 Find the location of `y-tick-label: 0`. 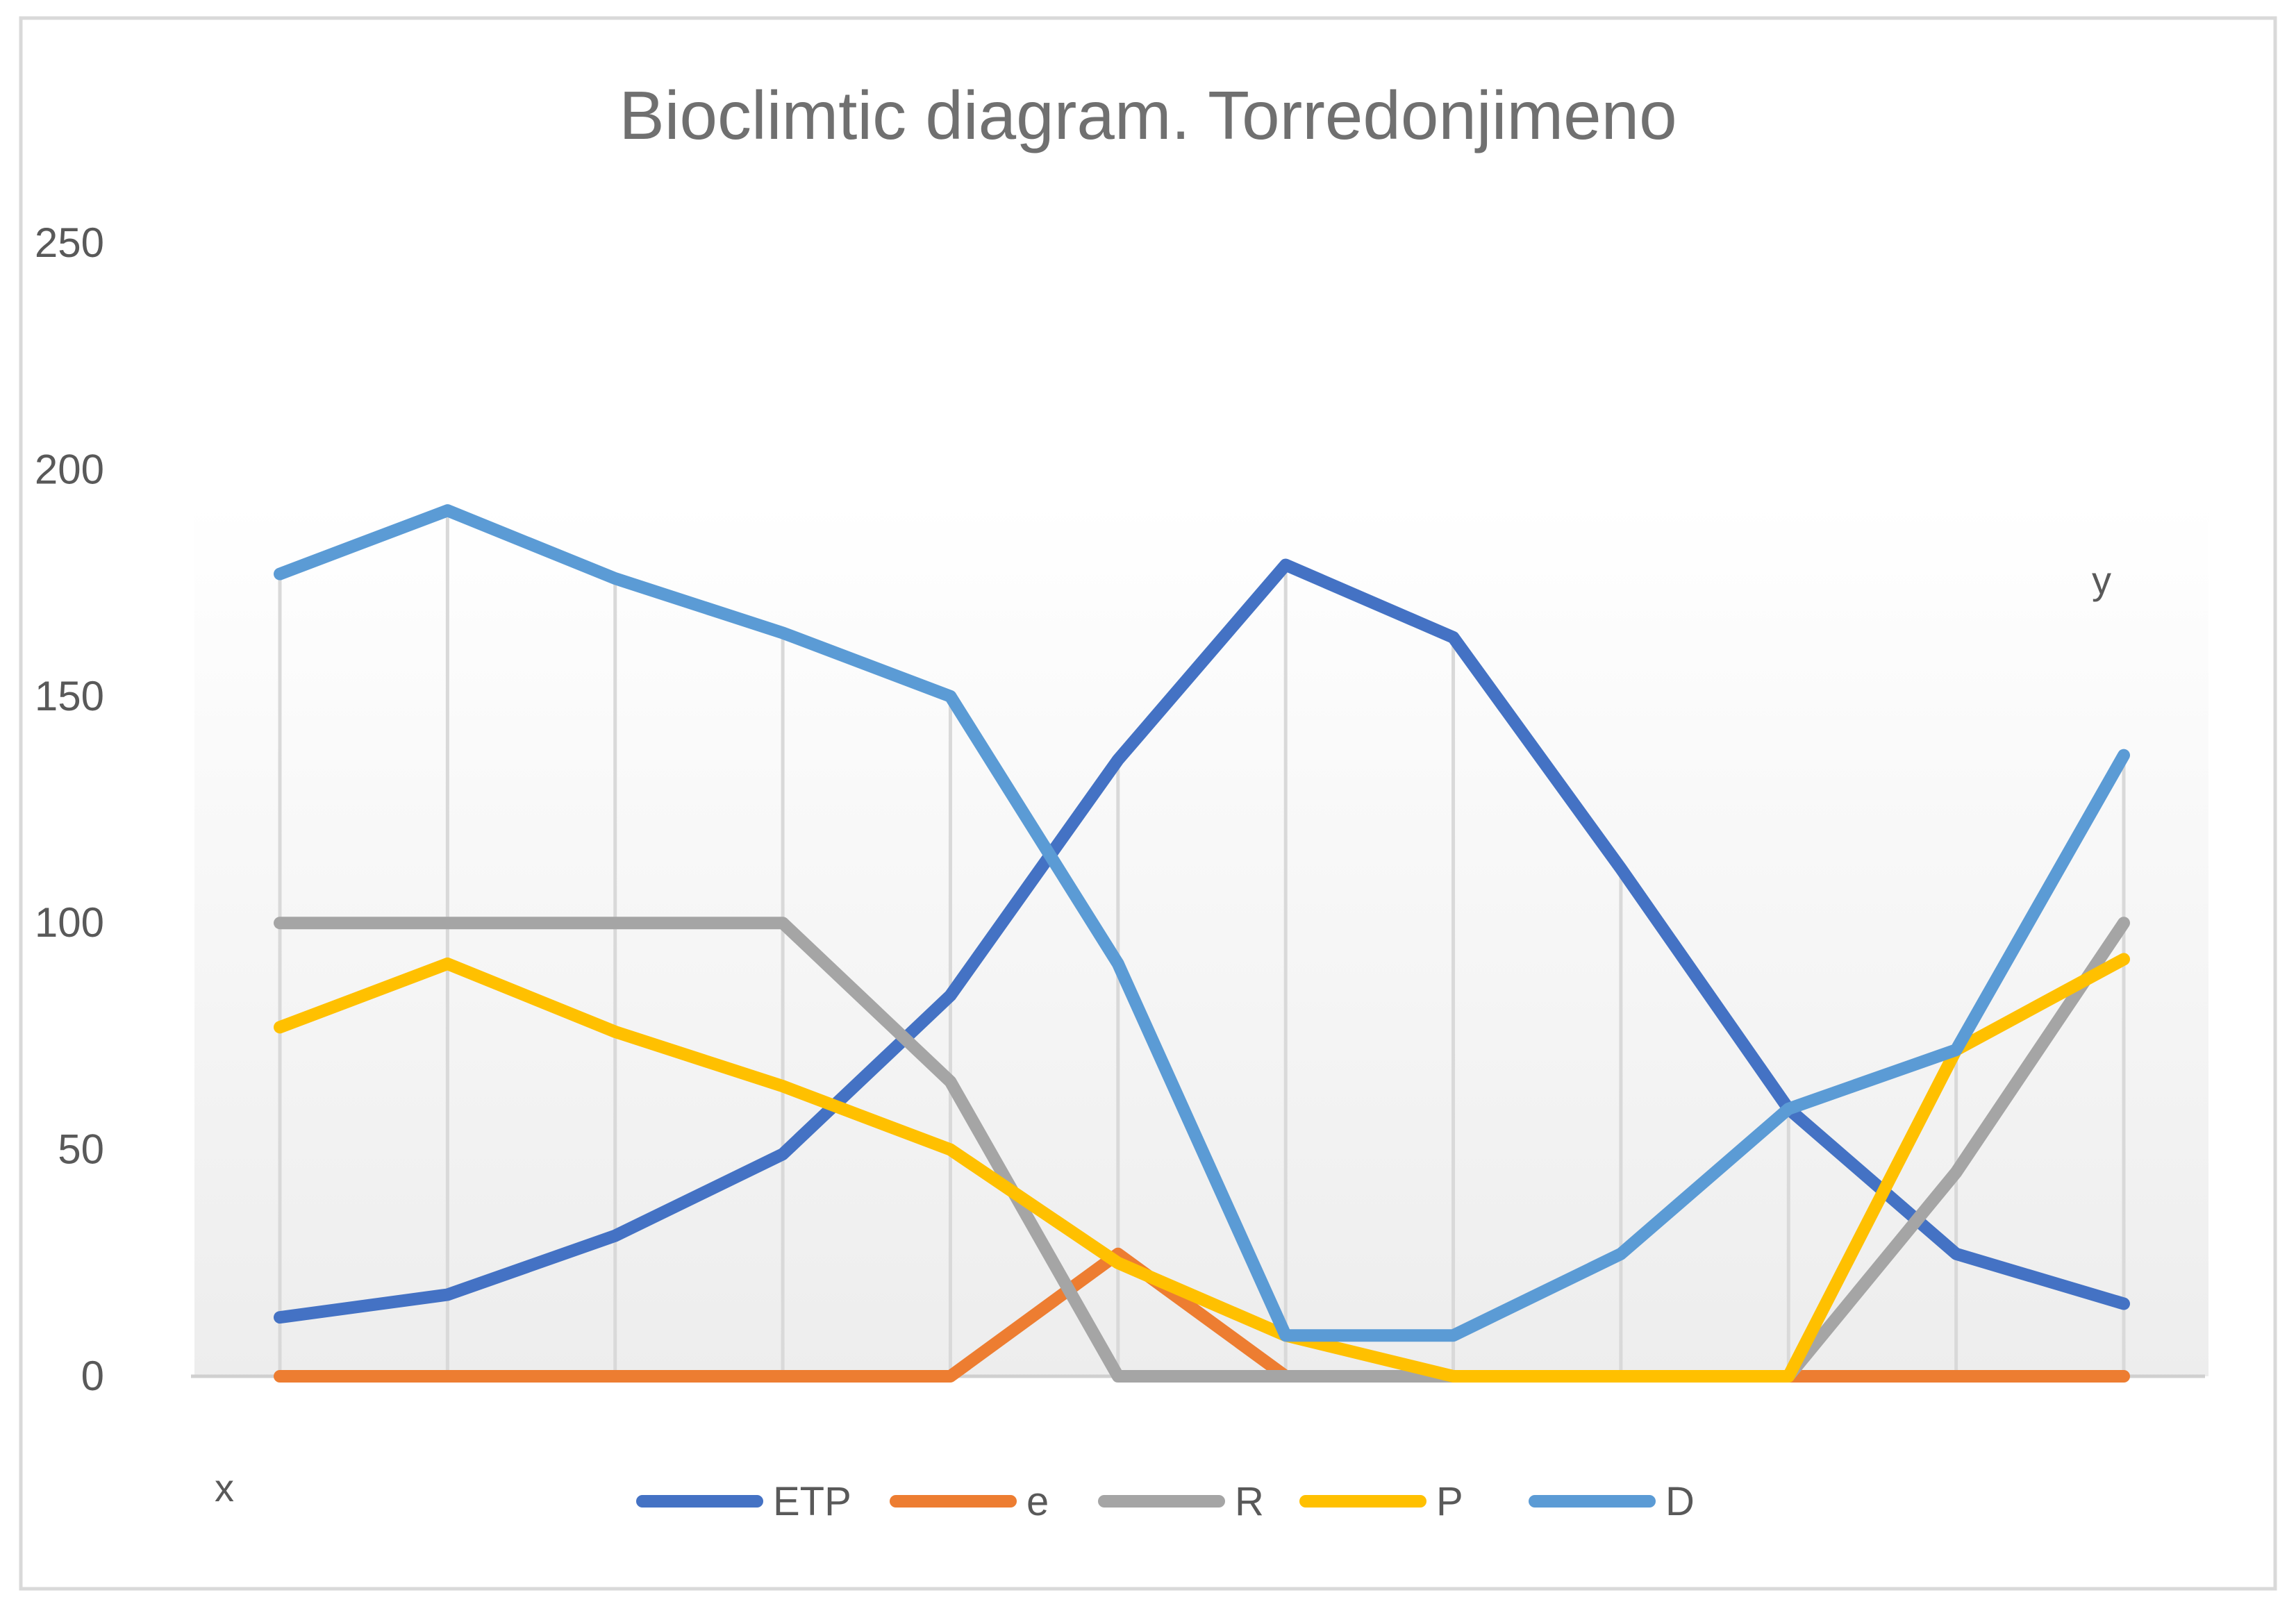

y-tick-label: 0 is located at coordinates (93, 1376).